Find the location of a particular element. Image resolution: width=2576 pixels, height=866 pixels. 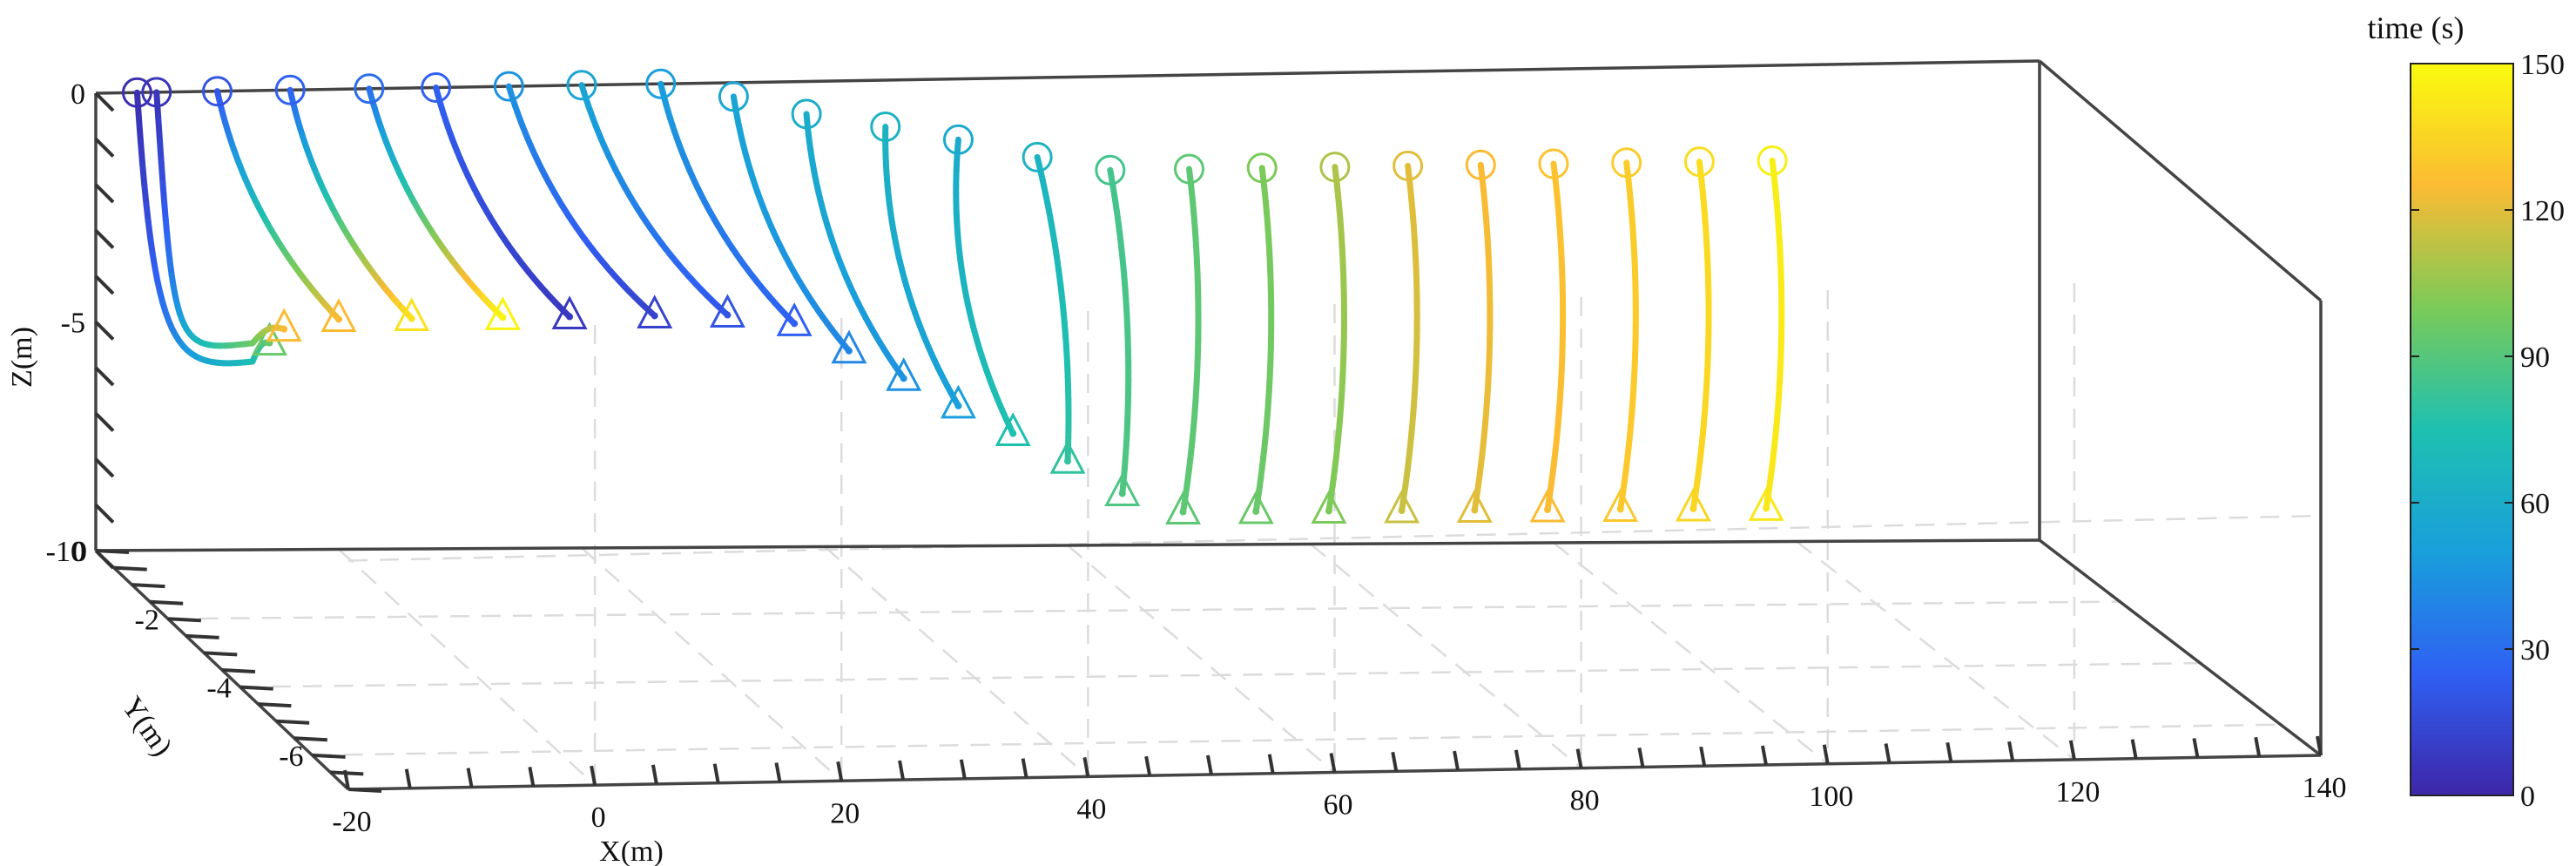

x-tick-label: 0 is located at coordinates (598, 818).